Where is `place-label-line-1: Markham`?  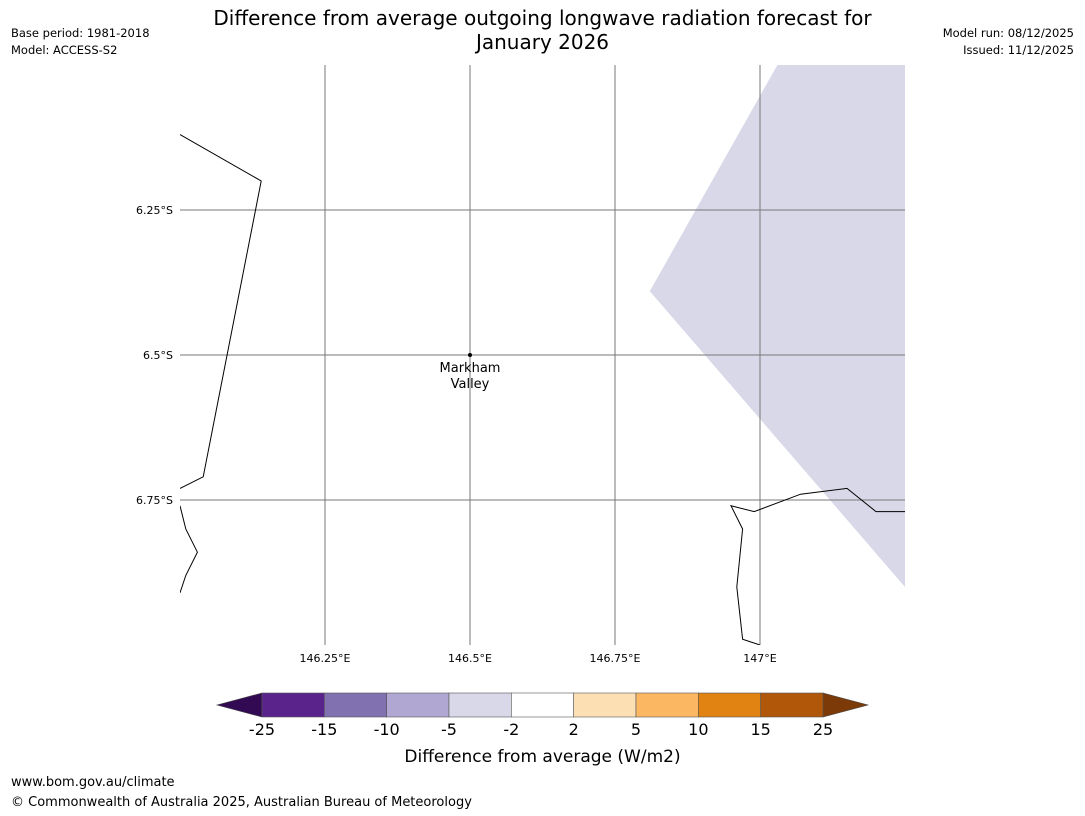 place-label-line-1: Markham is located at coordinates (470, 368).